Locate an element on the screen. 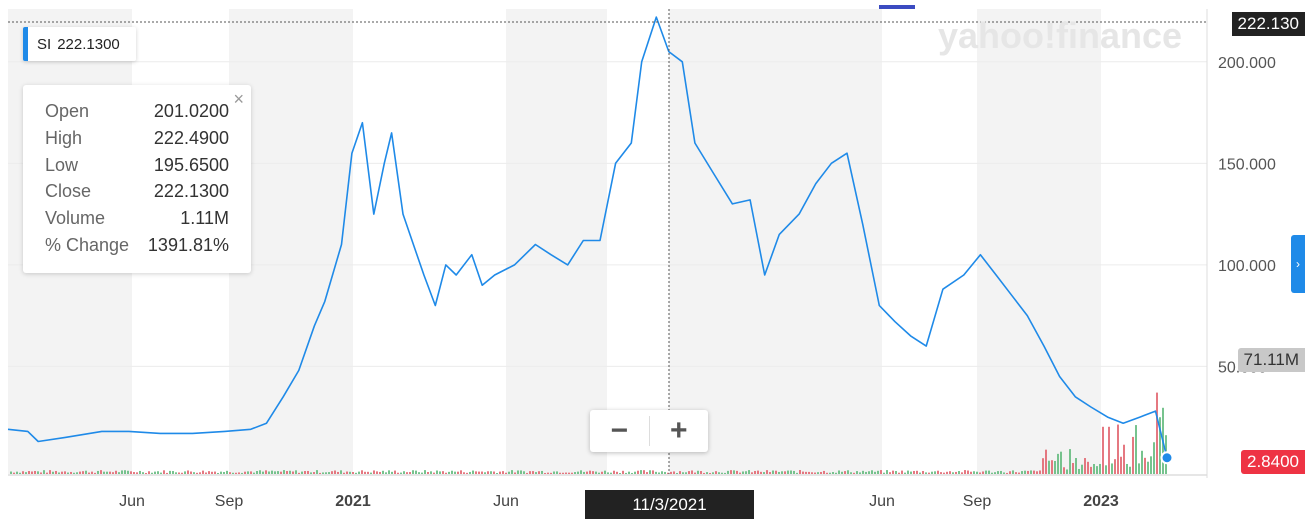 The width and height of the screenshot is (1305, 524). close-icon: × is located at coordinates (238, 99).